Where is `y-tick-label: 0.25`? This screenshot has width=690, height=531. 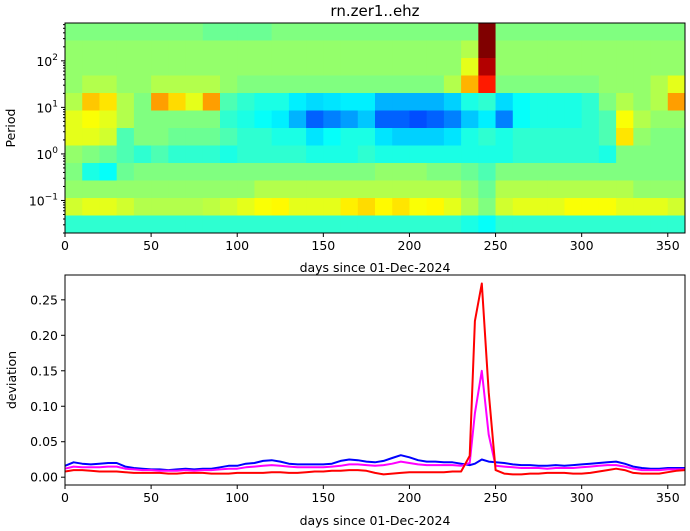 y-tick-label: 0.25 is located at coordinates (44, 299).